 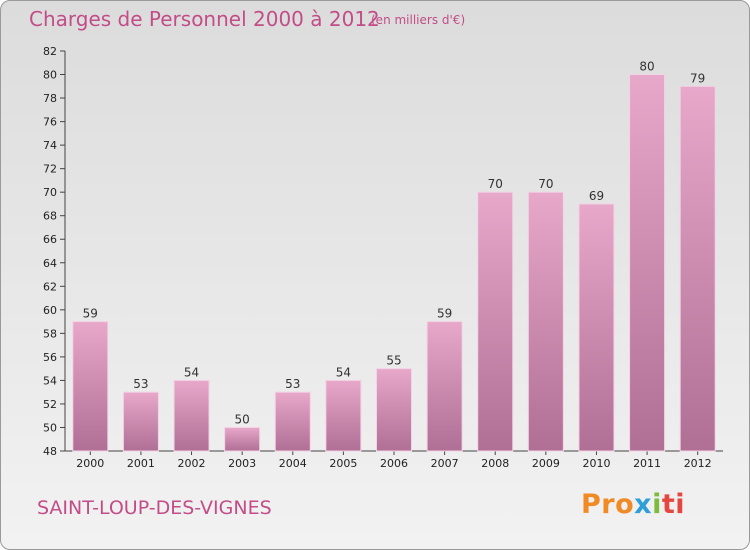 What do you see at coordinates (643, 504) in the screenshot?
I see `logo-part-2: x` at bounding box center [643, 504].